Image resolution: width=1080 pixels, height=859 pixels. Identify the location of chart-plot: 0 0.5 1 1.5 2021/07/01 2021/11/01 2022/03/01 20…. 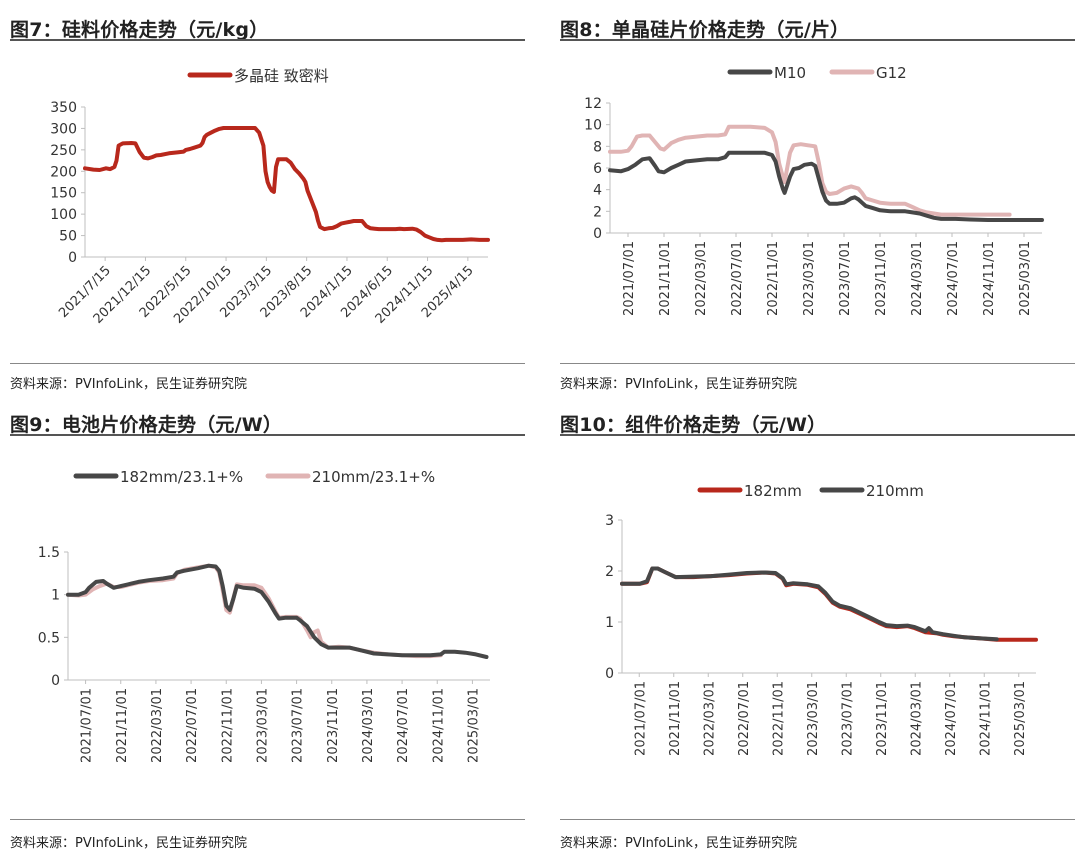
(264, 615).